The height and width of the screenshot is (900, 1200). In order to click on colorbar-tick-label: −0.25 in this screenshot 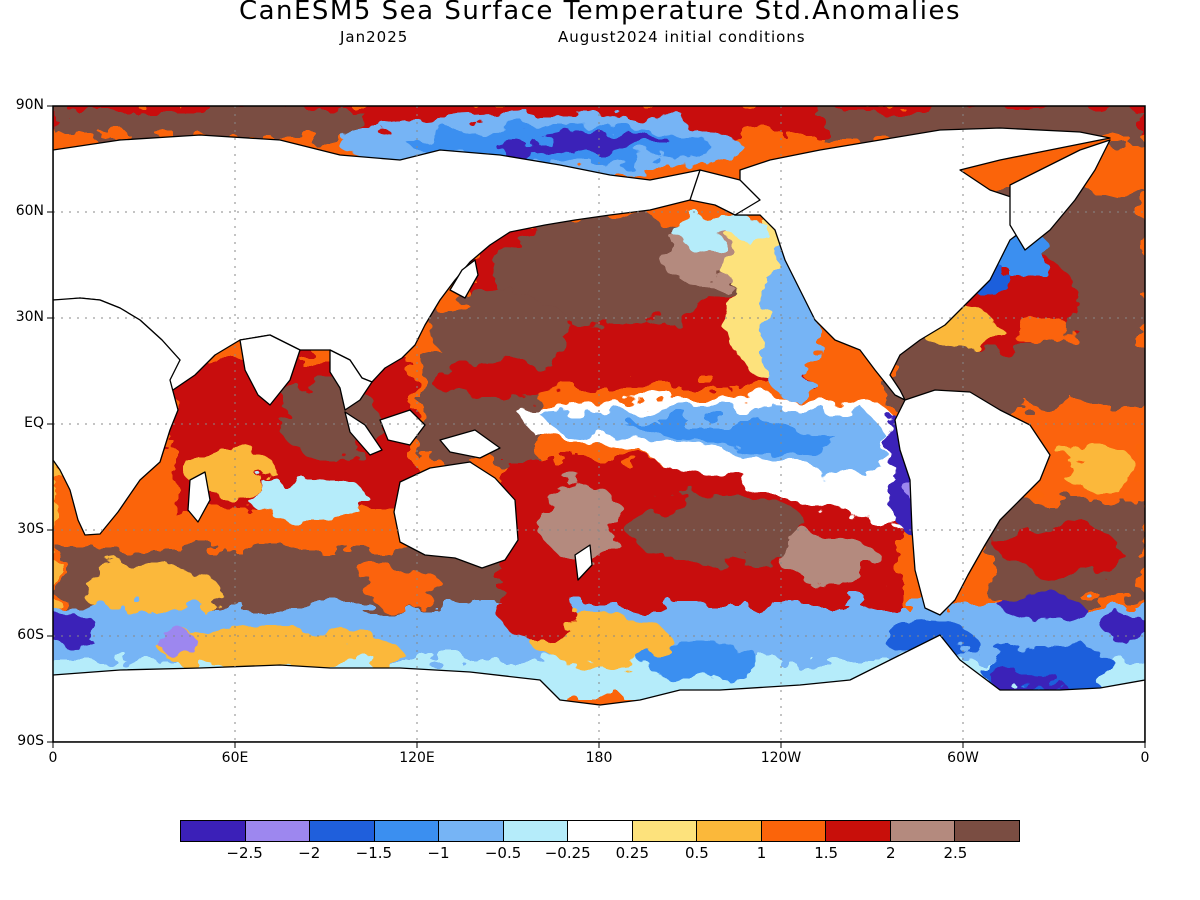, I will do `click(567, 853)`.